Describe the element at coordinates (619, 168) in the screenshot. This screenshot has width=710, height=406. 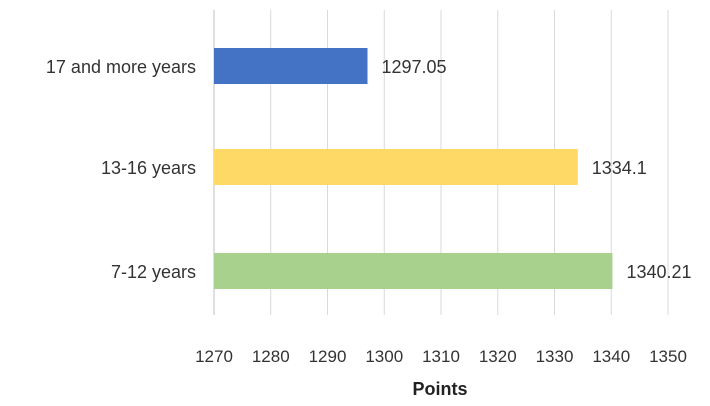
I see `bar-value-label: 1334.1` at that location.